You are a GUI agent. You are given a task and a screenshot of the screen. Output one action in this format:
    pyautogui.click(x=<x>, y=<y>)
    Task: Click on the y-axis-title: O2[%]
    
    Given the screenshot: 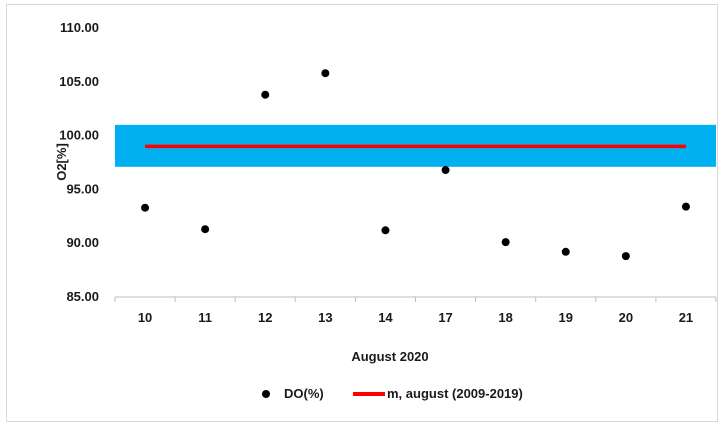 What is the action you would take?
    pyautogui.click(x=61, y=162)
    